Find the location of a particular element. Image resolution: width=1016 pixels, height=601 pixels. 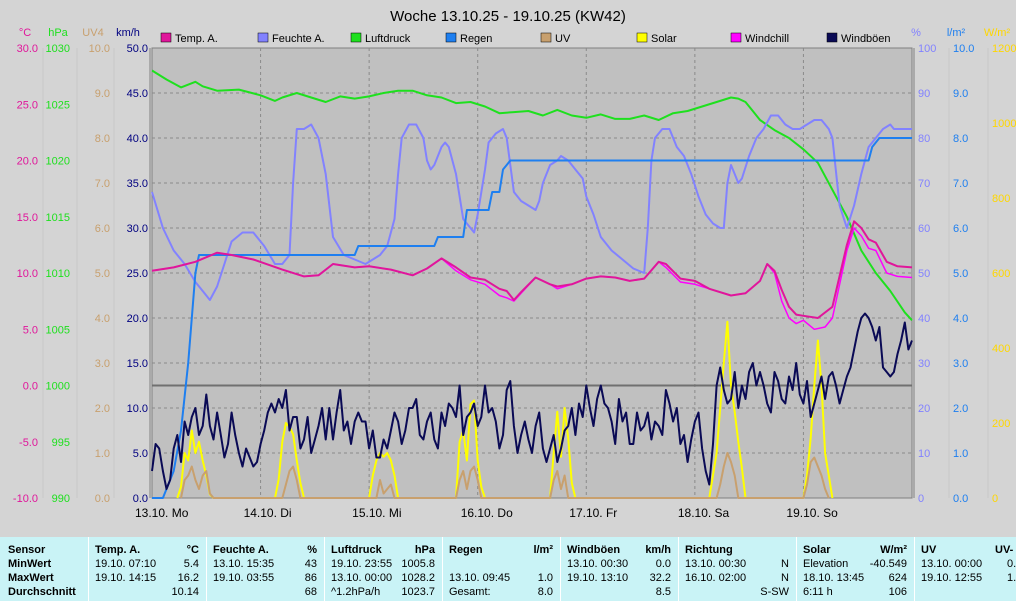

richtung-avg: S-SW is located at coordinates (774, 592).